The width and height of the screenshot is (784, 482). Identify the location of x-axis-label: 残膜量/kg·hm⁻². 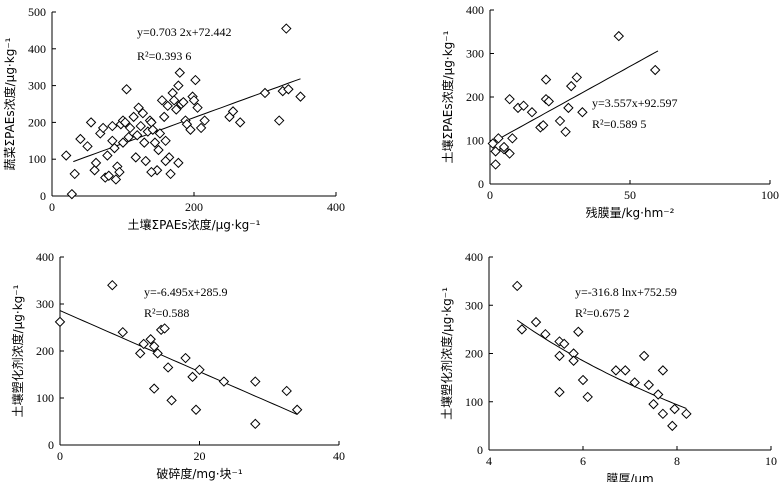
(630, 213).